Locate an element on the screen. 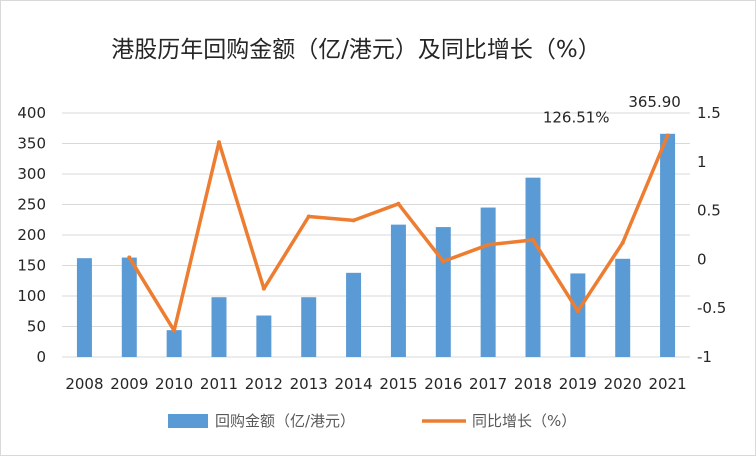 The height and width of the screenshot is (456, 756). left-y-tick-label: 250 is located at coordinates (31, 205).